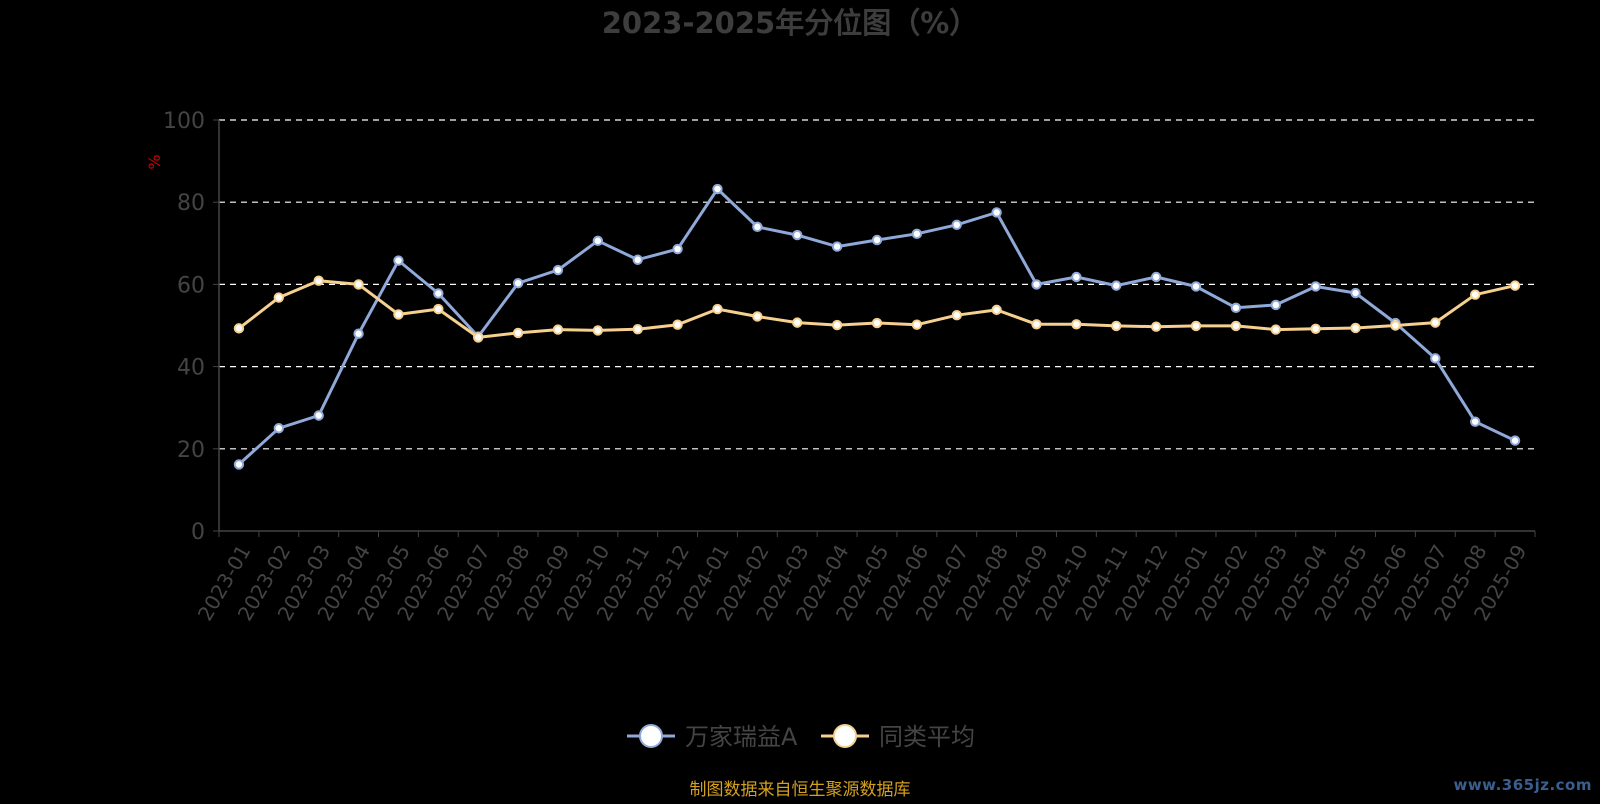 The height and width of the screenshot is (804, 1600). I want to click on legend-item-1: 万家瑞益A, so click(712, 737).